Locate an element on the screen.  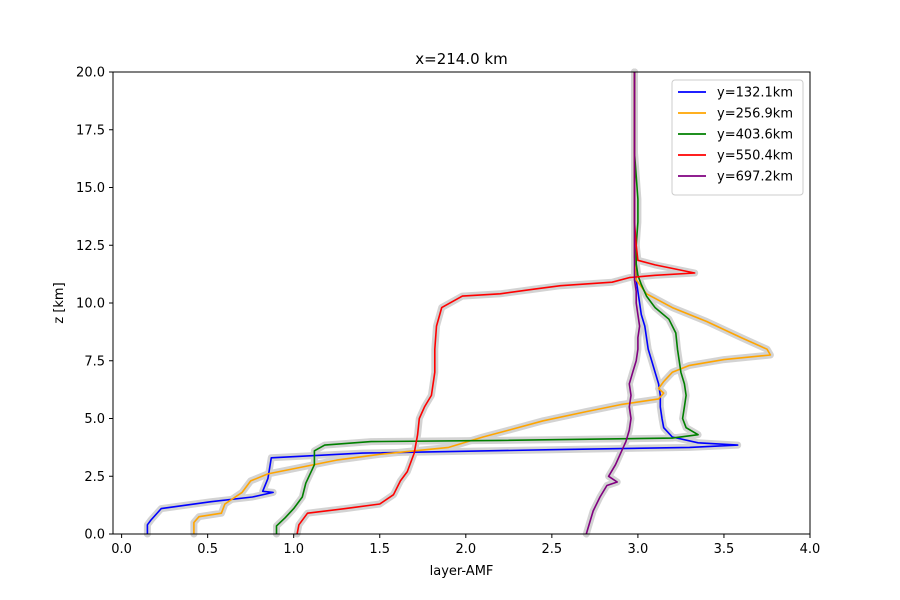
y-tick-label: 12.5 is located at coordinates (90, 246).